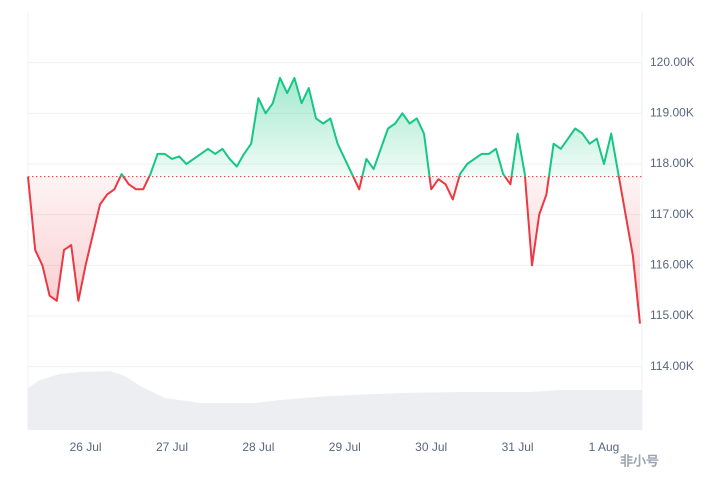  What do you see at coordinates (672, 366) in the screenshot?
I see `y-tick-label: 114.00K` at bounding box center [672, 366].